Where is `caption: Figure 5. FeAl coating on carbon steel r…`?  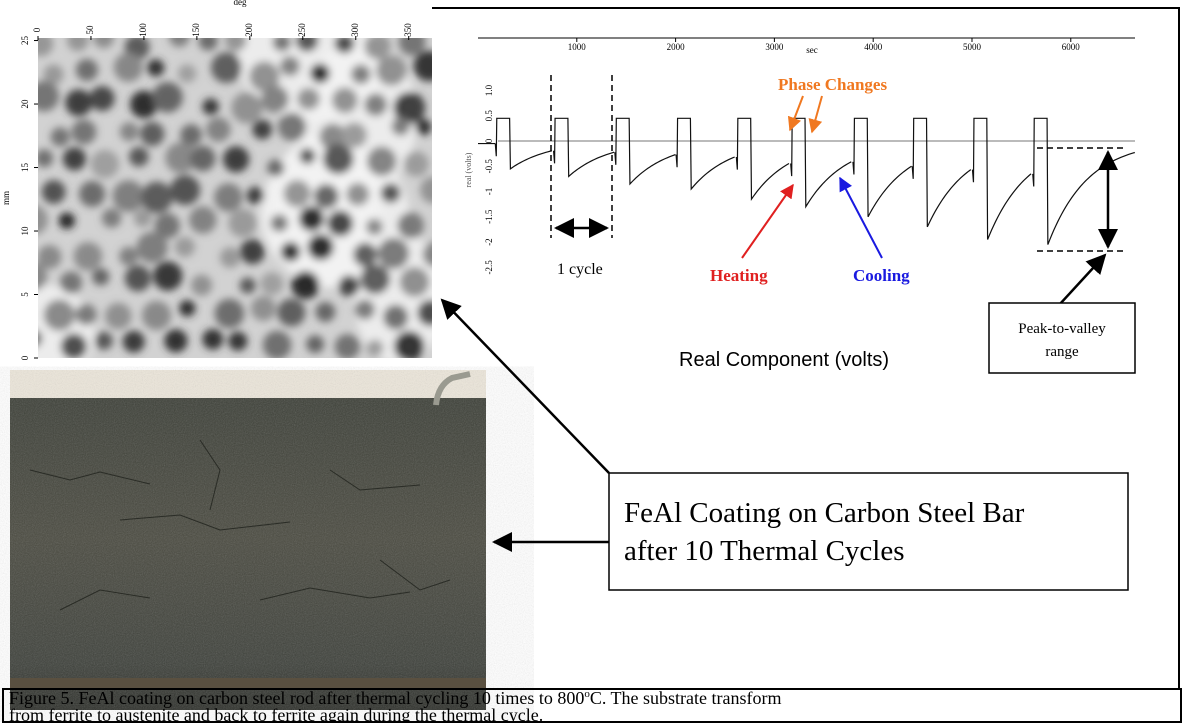
caption: Figure 5. FeAl coating on carbon steel r… is located at coordinates (592, 705).